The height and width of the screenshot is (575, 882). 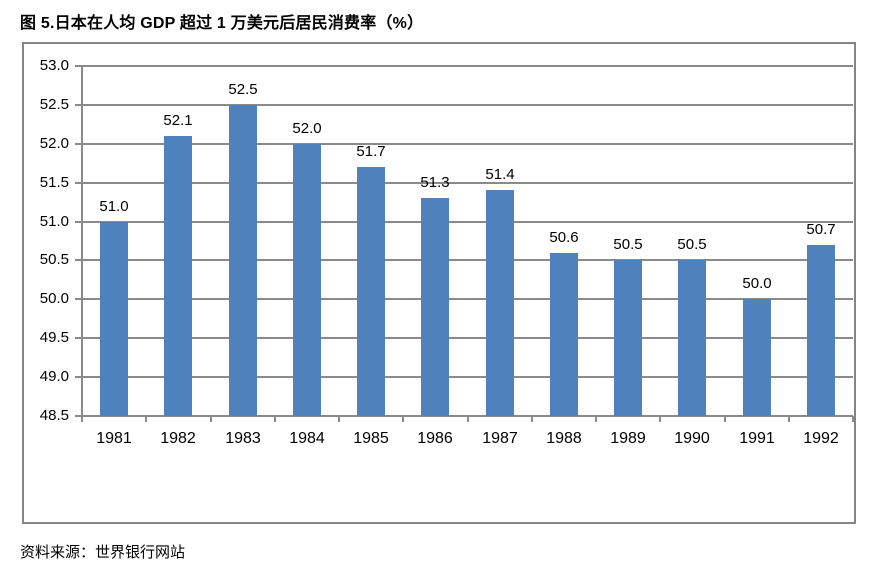 What do you see at coordinates (222, 23) in the screenshot?
I see `chart-title: 图 5.日本在人均 GDP 超过 1 万美元后居民消费率（%）` at bounding box center [222, 23].